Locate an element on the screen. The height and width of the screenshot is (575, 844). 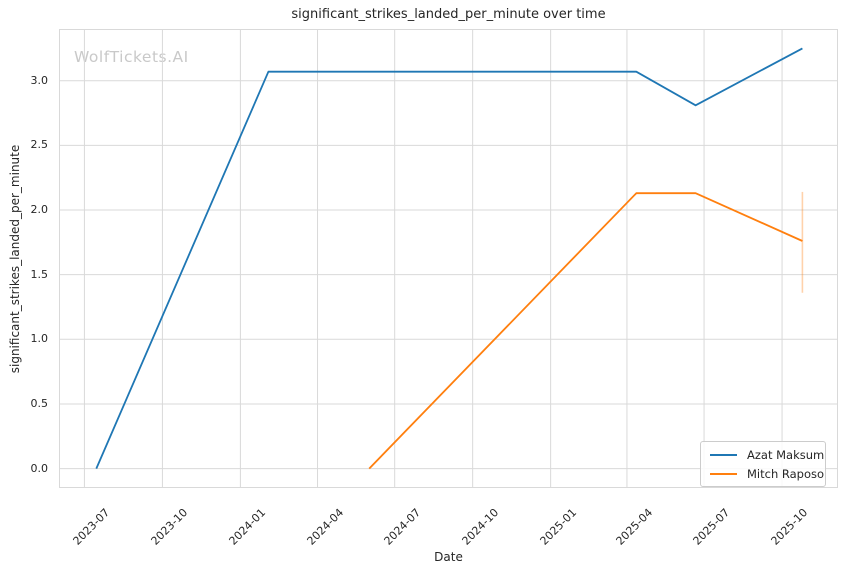
legend-label: Azat Maksum is located at coordinates (786, 454).